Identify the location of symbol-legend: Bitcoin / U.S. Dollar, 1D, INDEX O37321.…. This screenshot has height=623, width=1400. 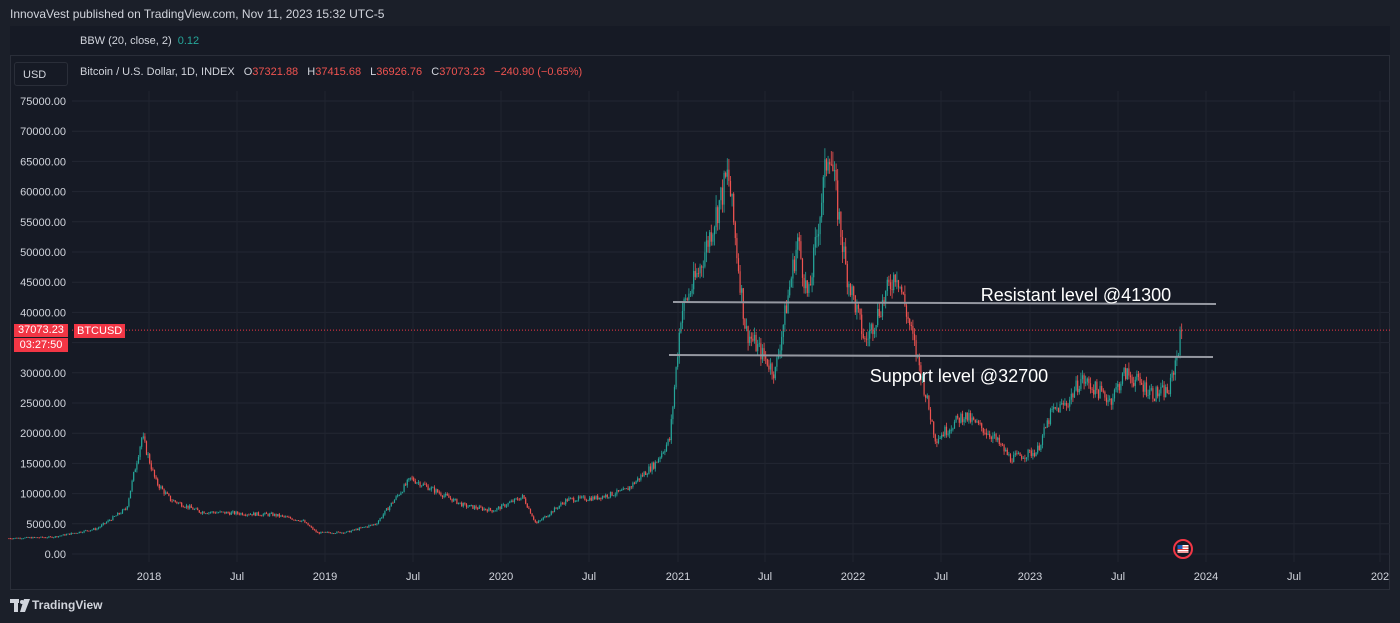
(331, 72).